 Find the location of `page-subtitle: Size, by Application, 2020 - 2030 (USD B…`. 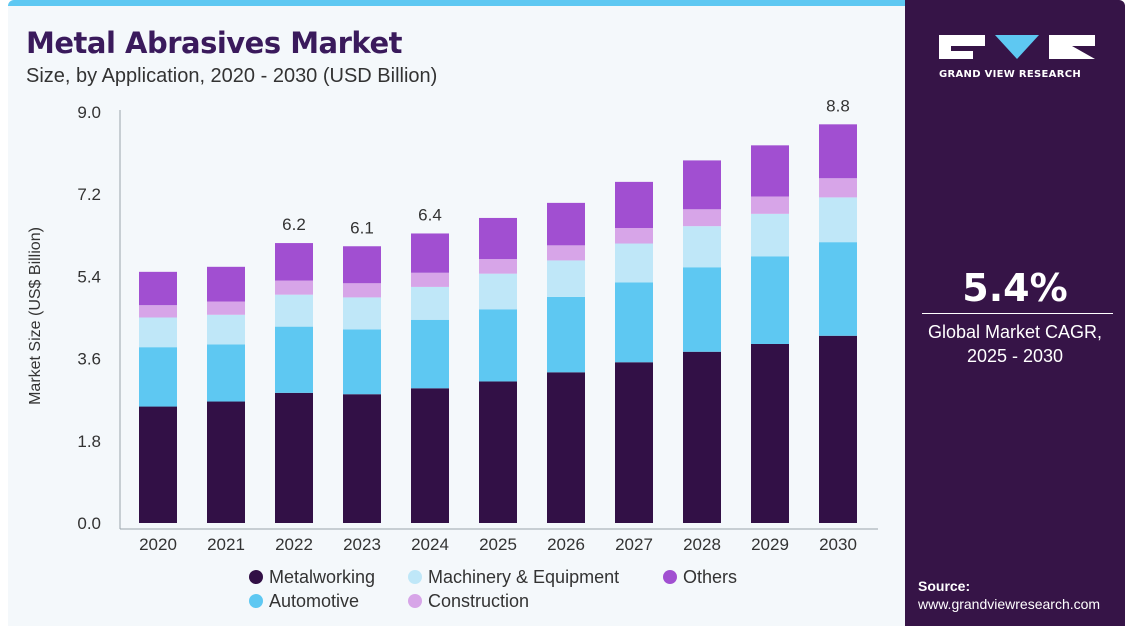

page-subtitle: Size, by Application, 2020 - 2030 (USD B… is located at coordinates (232, 76).